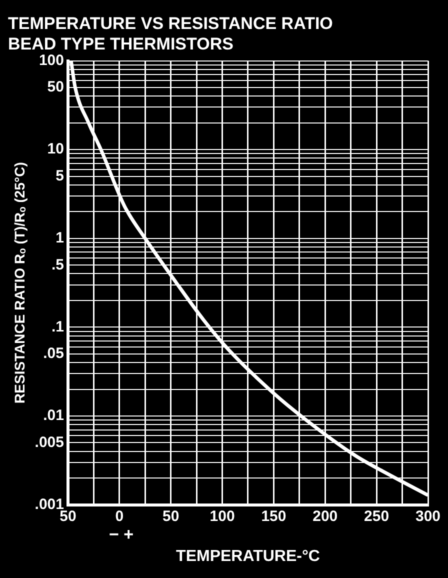 The height and width of the screenshot is (578, 448). Describe the element at coordinates (119, 516) in the screenshot. I see `x-tick-label: 0` at that location.